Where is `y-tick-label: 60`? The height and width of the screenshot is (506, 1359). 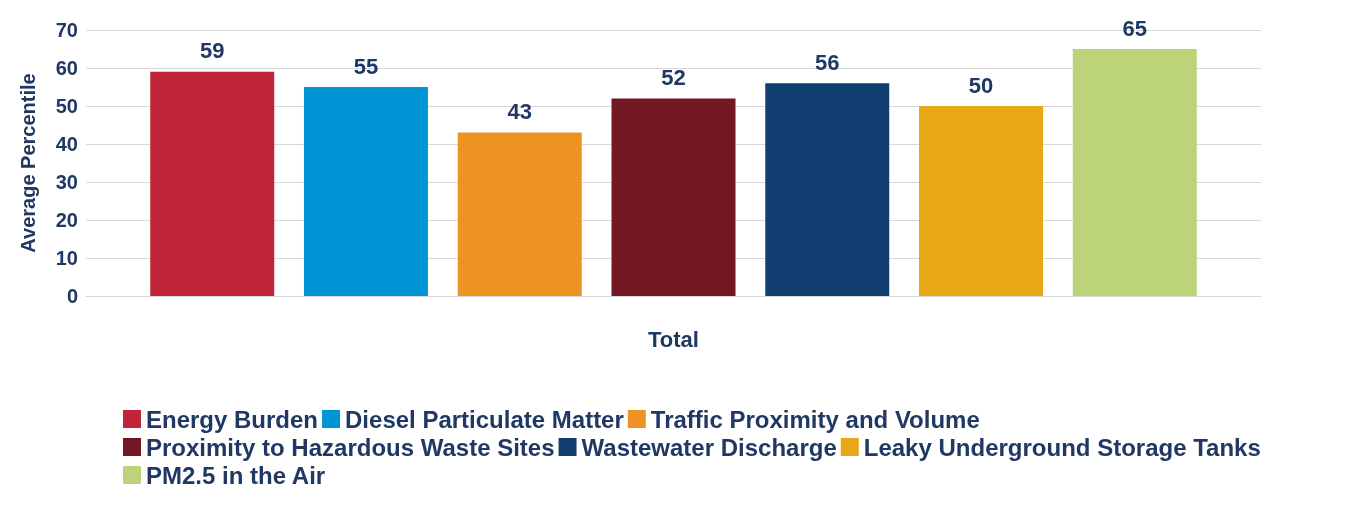
y-tick-label: 60 is located at coordinates (66, 68).